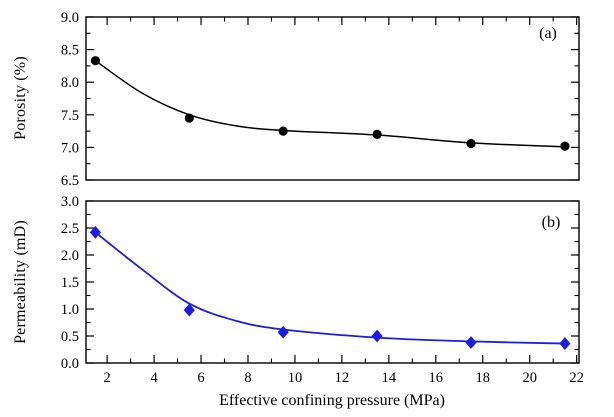 The image size is (614, 417). What do you see at coordinates (70, 364) in the screenshot?
I see `y-tick-label: 0.0` at bounding box center [70, 364].